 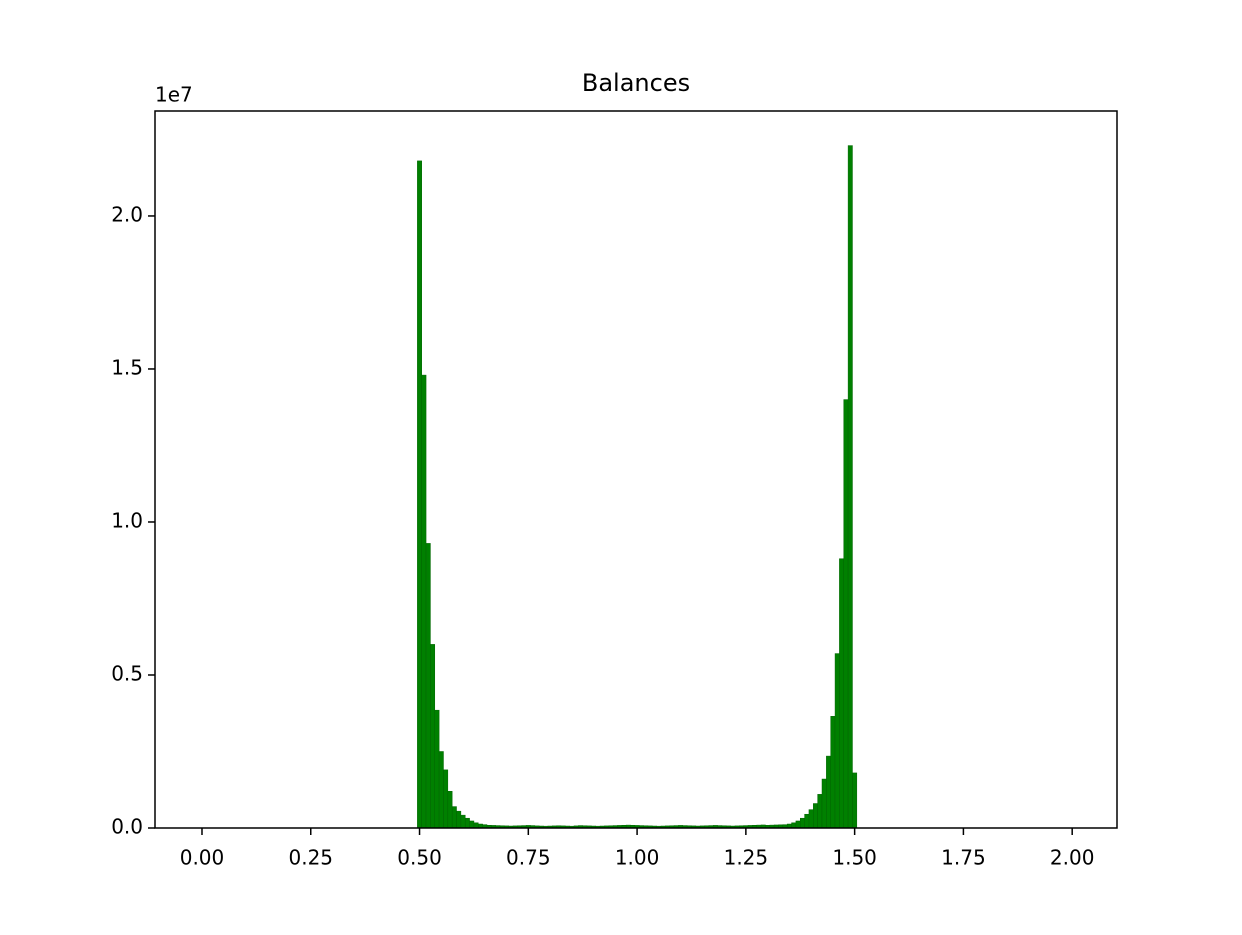 I want to click on x-tick-label: 0.50, so click(x=419, y=858).